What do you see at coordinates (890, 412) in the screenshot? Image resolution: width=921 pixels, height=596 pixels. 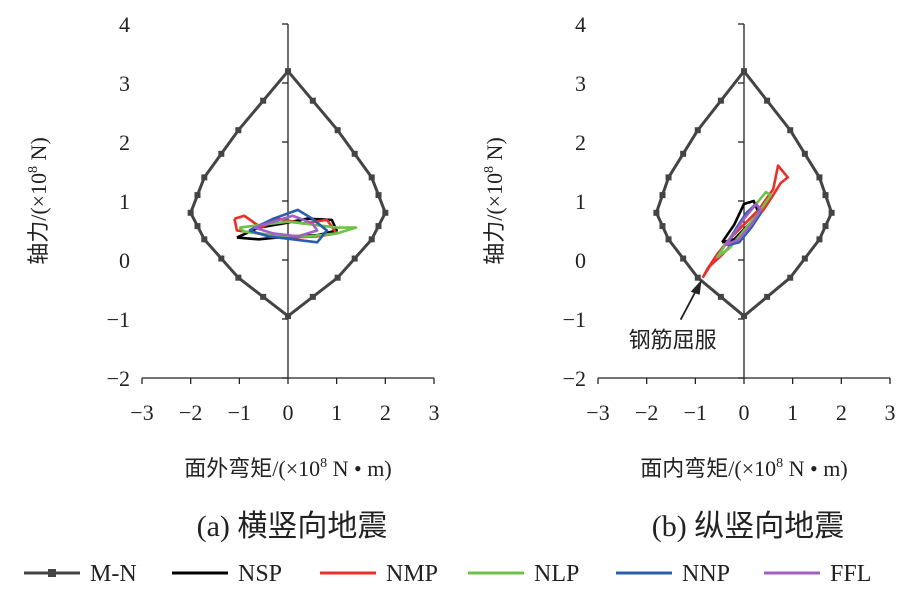 I see `x-tick-label: 3` at bounding box center [890, 412].